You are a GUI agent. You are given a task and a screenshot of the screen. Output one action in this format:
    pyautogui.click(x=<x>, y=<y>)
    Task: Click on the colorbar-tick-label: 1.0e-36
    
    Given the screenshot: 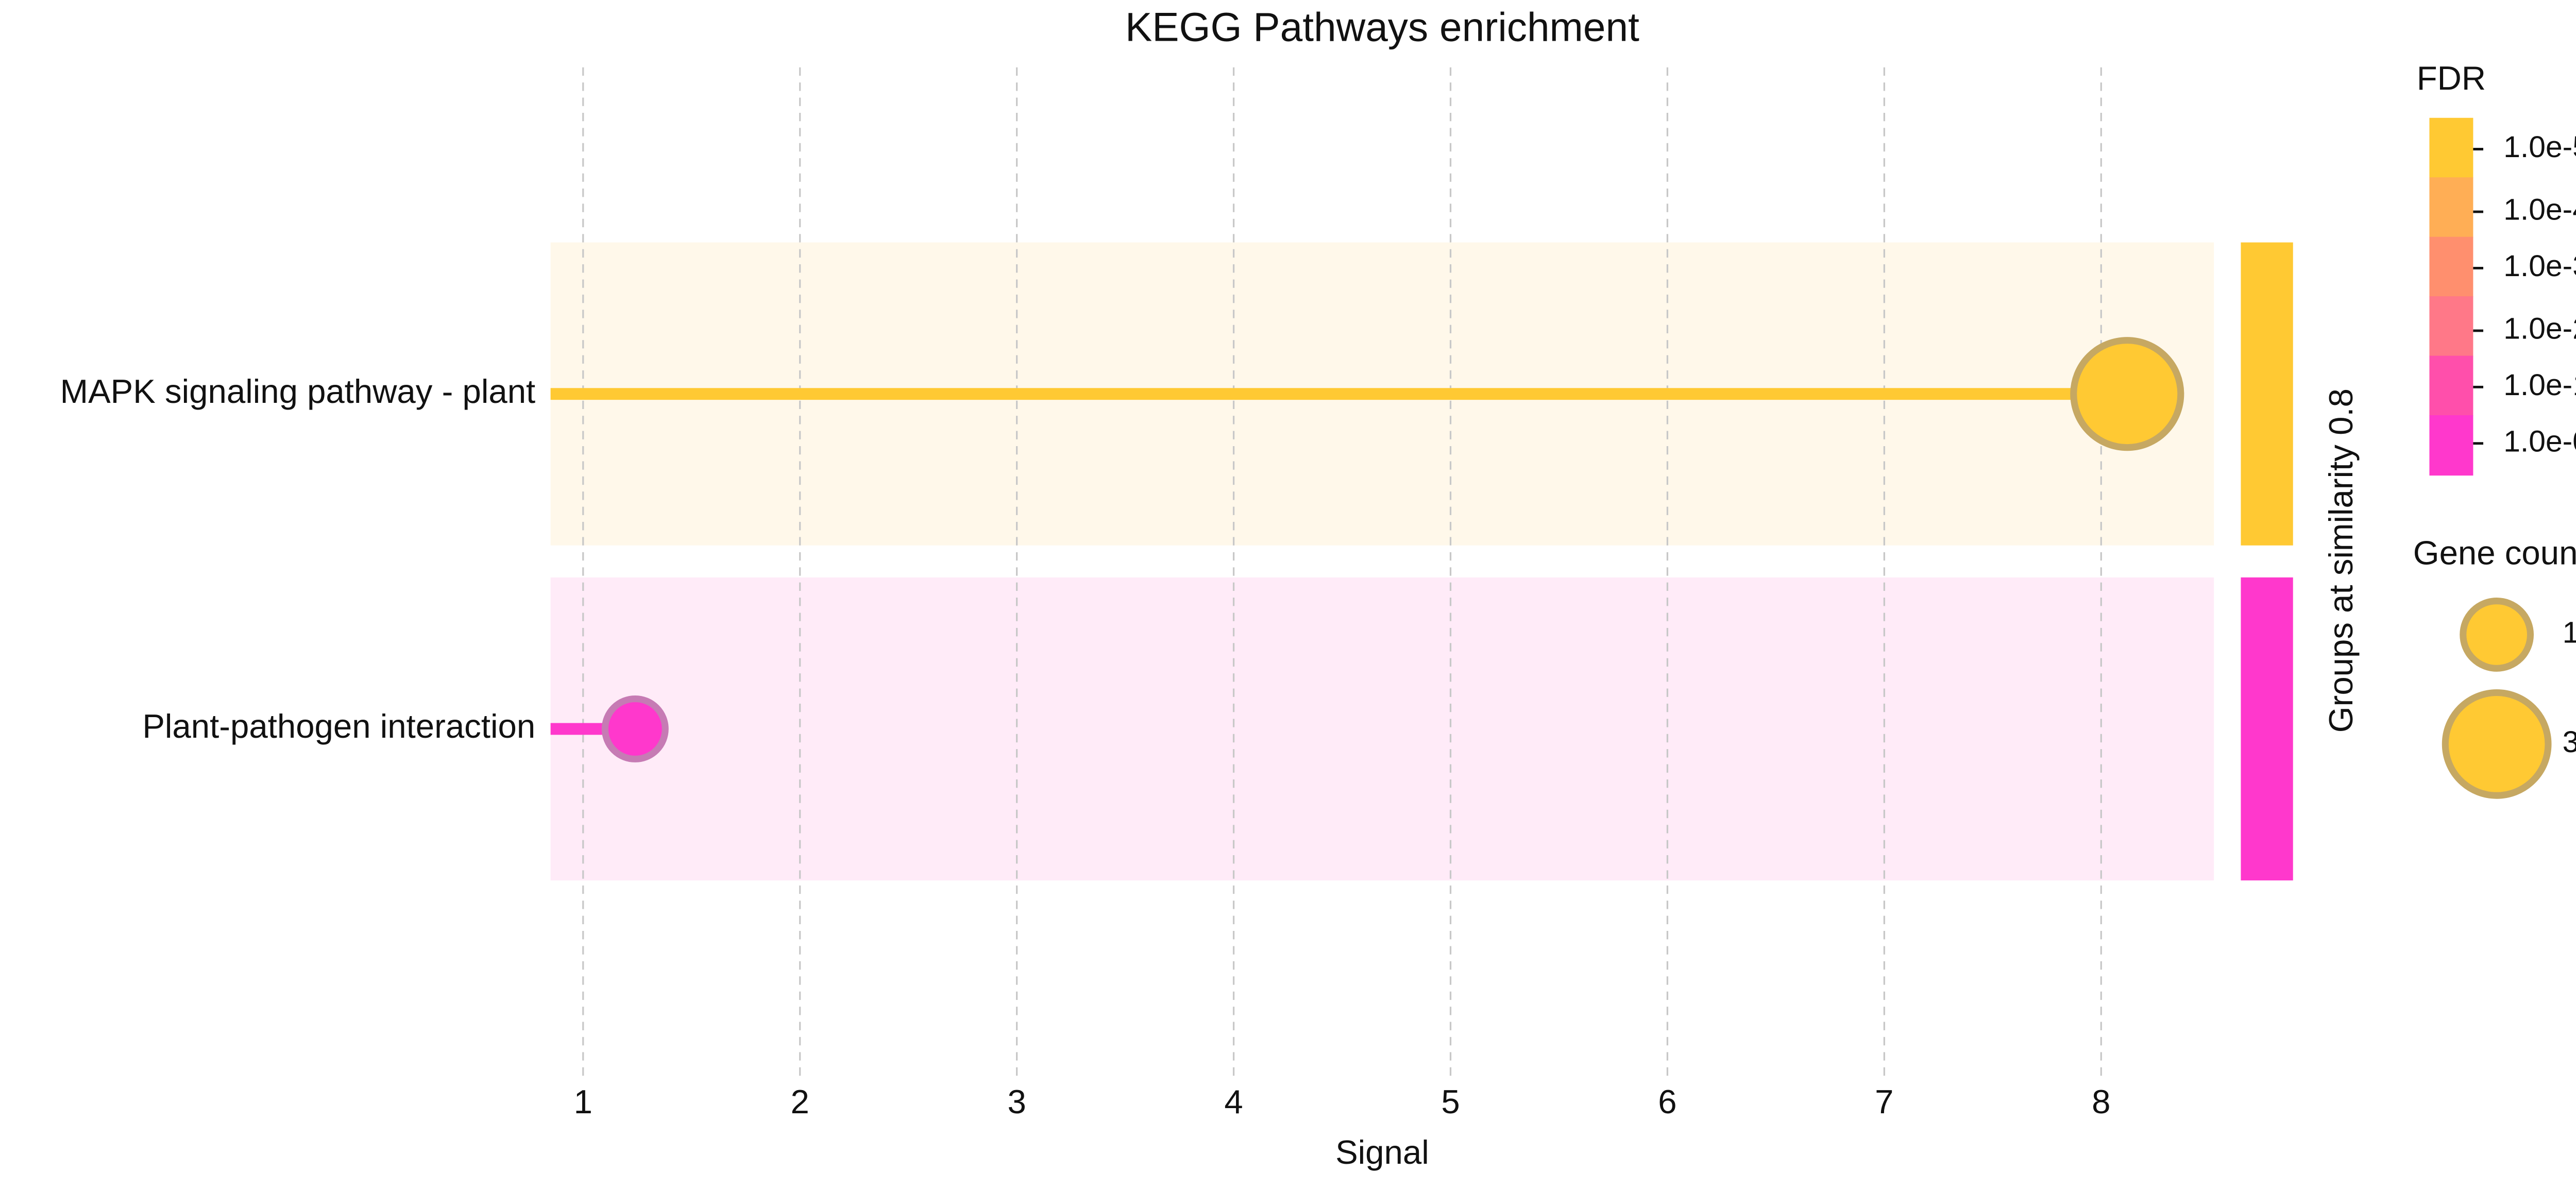 What is the action you would take?
    pyautogui.click(x=2539, y=266)
    